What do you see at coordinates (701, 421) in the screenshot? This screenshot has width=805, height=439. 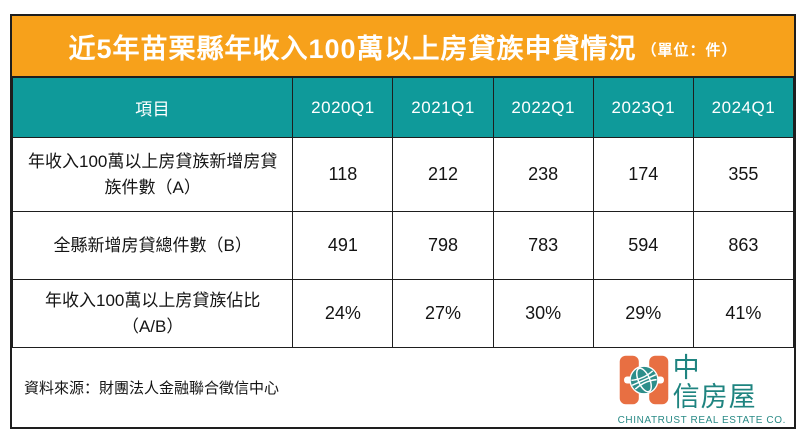 I see `logo-text-en: CHINATRUST REAL ESTATE CO.` at bounding box center [701, 421].